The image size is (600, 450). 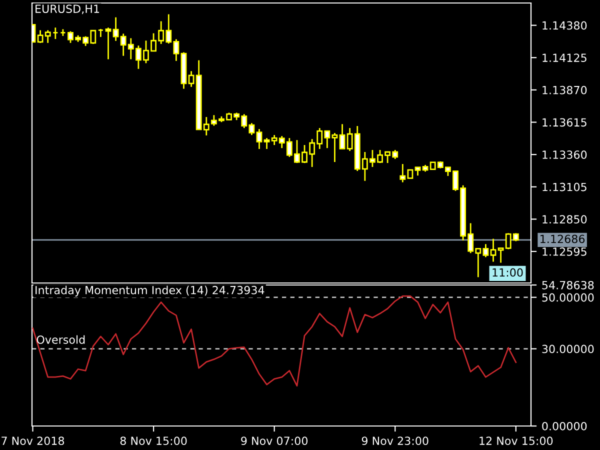 I want to click on y-tick-label: 50.00000, so click(x=568, y=297).